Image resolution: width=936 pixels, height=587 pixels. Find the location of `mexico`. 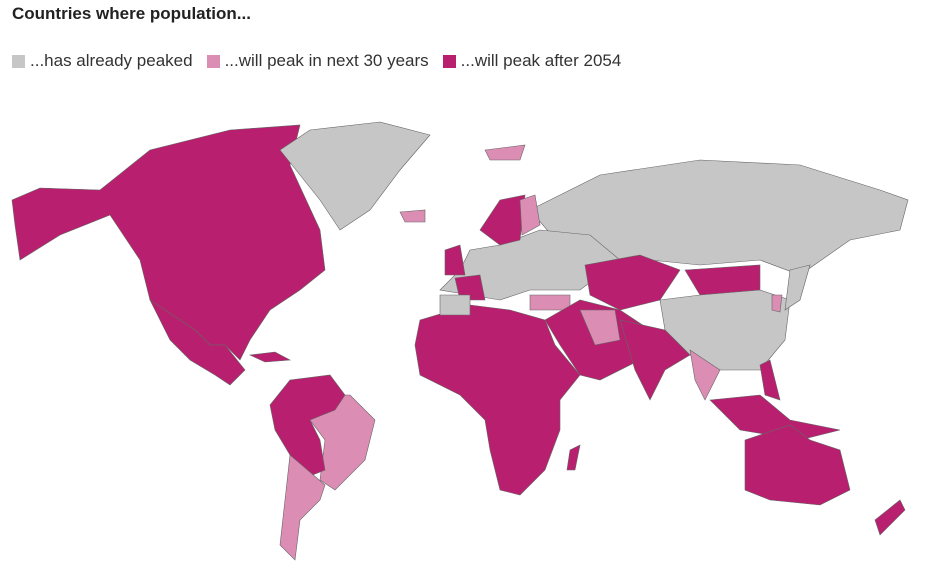

mexico is located at coordinates (197, 342).